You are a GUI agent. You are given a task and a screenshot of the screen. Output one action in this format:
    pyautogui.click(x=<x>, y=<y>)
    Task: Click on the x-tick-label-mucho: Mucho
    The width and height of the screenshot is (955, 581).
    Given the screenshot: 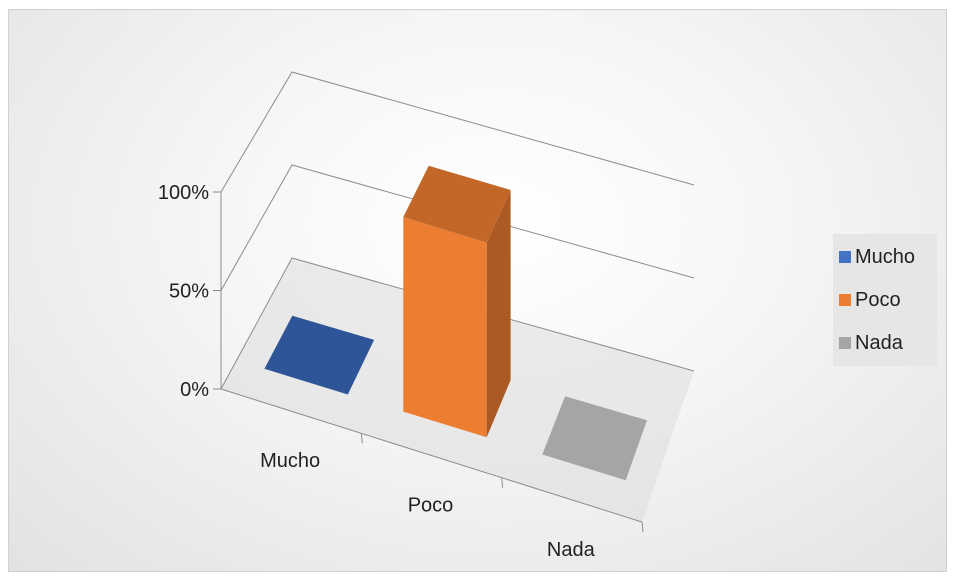 What is the action you would take?
    pyautogui.click(x=290, y=461)
    